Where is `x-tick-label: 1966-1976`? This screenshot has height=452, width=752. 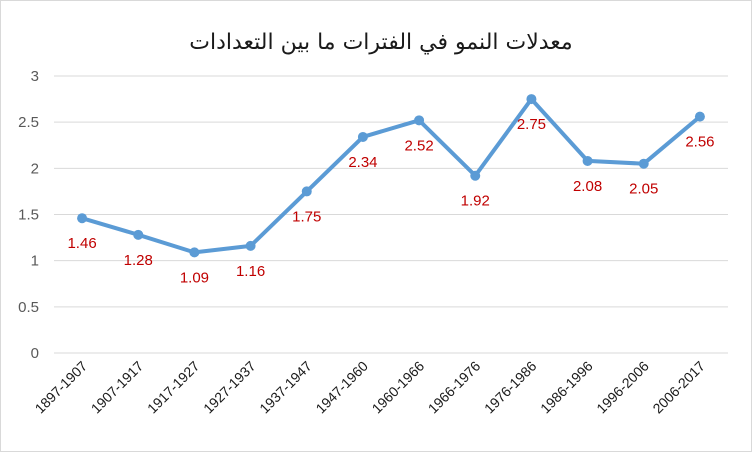
x-tick-label: 1966-1976 is located at coordinates (454, 387).